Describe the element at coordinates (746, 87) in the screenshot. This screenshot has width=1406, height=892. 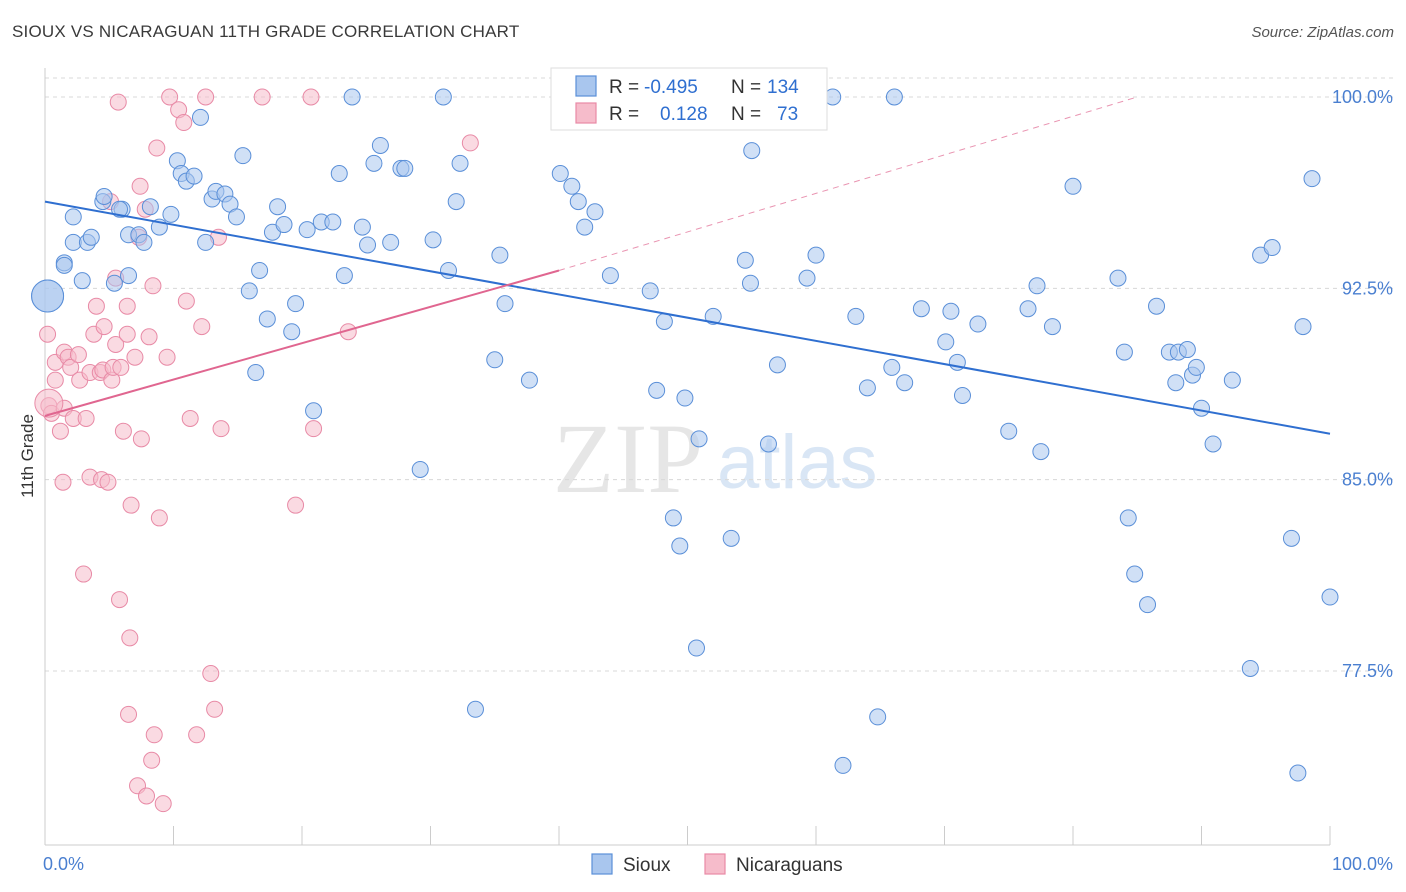
I see `legend-n-label-sioux: N =` at that location.